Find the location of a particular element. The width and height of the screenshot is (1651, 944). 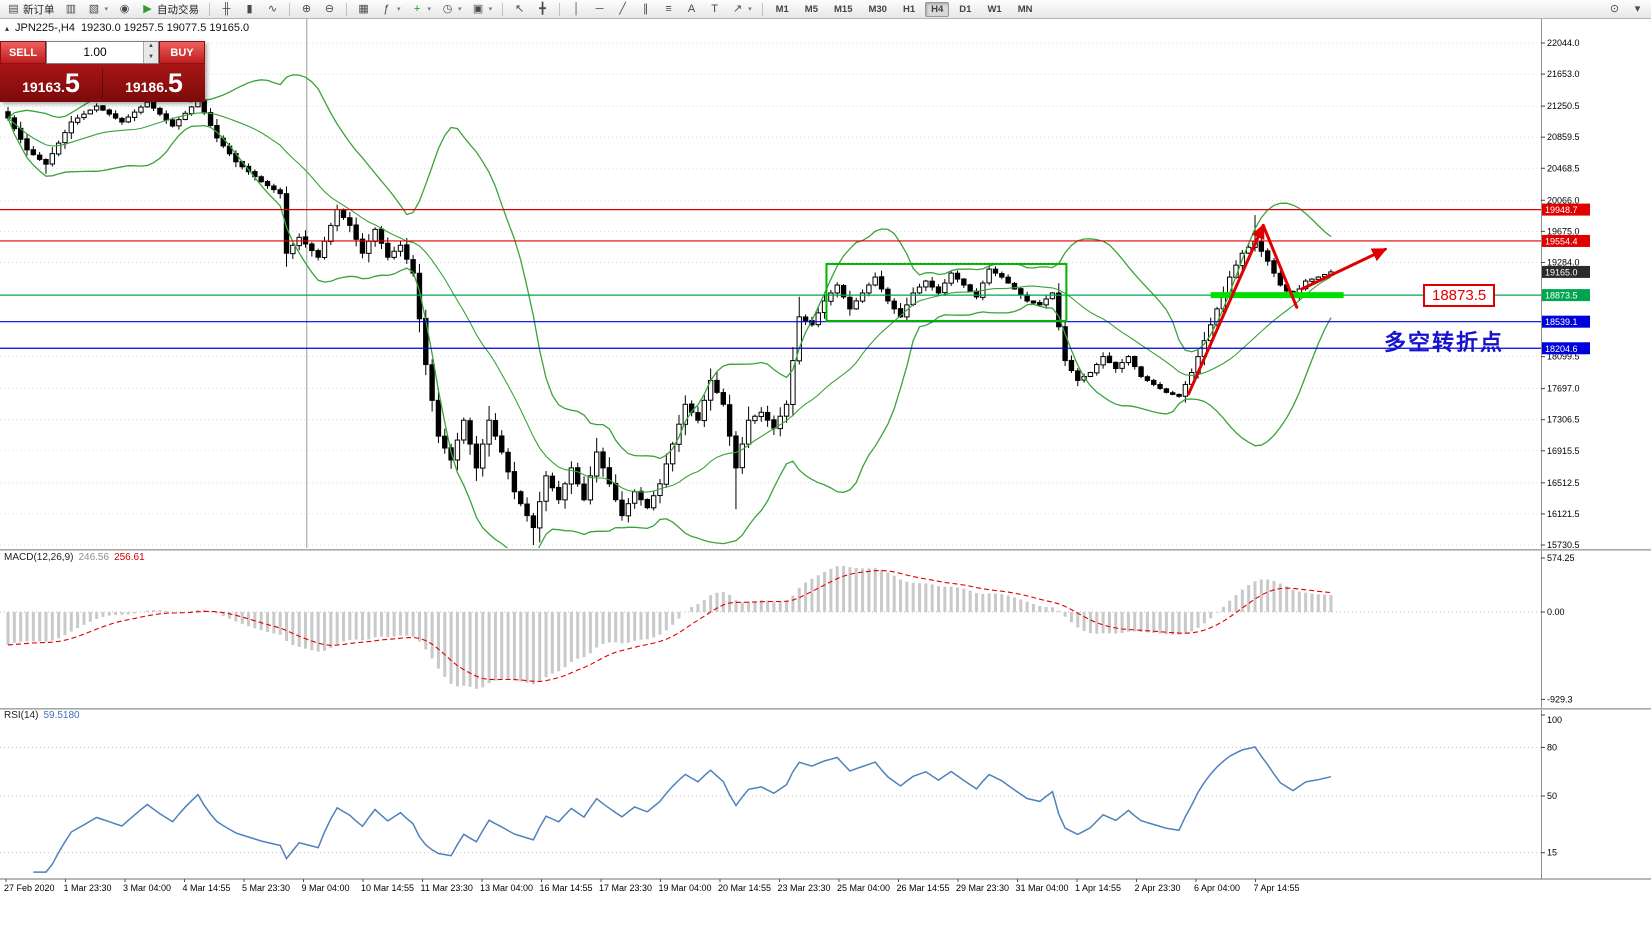

volume-down-button: ▼ is located at coordinates (151, 56).